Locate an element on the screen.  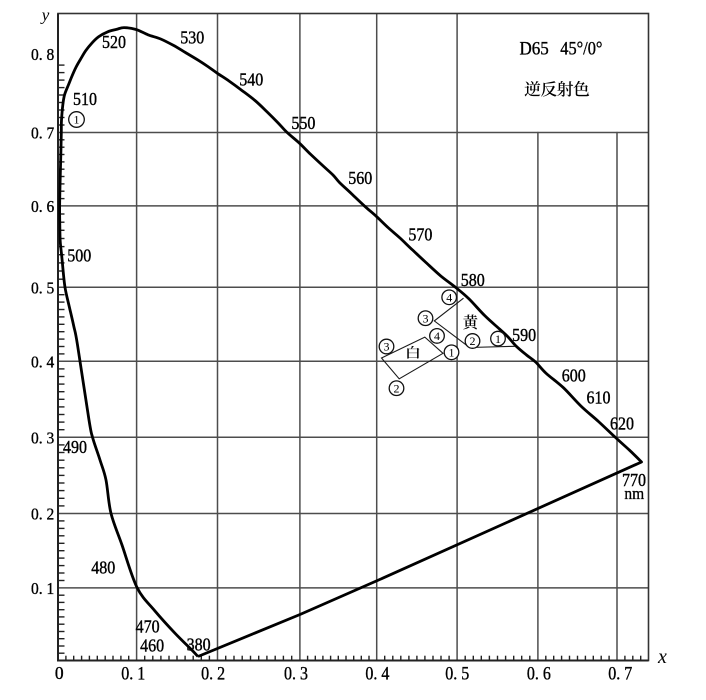
svg-text: 610 is located at coordinates (599, 398).